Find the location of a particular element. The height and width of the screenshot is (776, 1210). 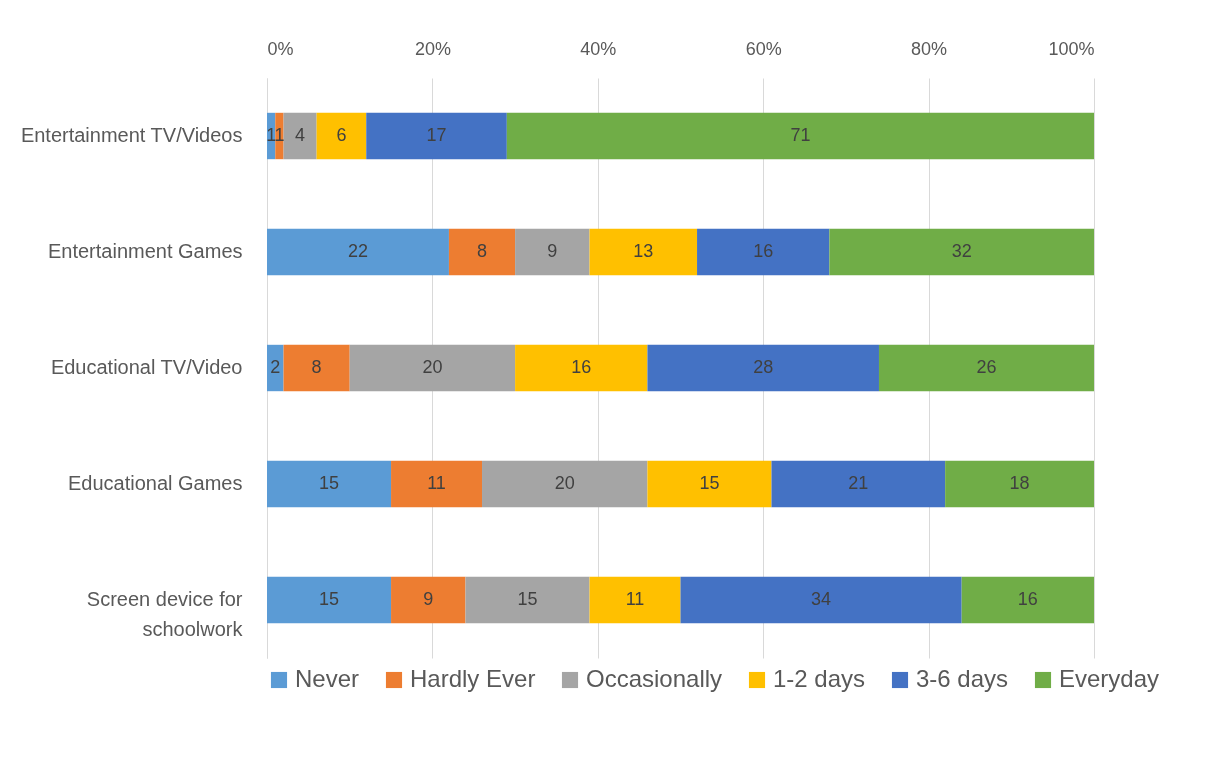

data-label: 71 is located at coordinates (800, 135).